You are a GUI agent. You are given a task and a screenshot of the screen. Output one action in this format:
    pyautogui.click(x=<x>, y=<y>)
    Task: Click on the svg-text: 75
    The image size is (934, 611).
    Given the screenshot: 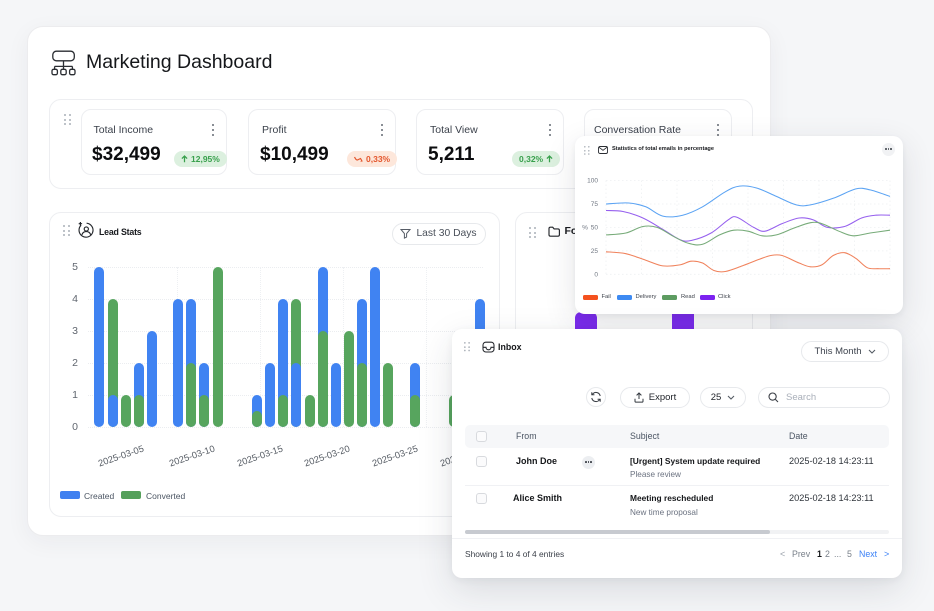 What is the action you would take?
    pyautogui.click(x=595, y=204)
    